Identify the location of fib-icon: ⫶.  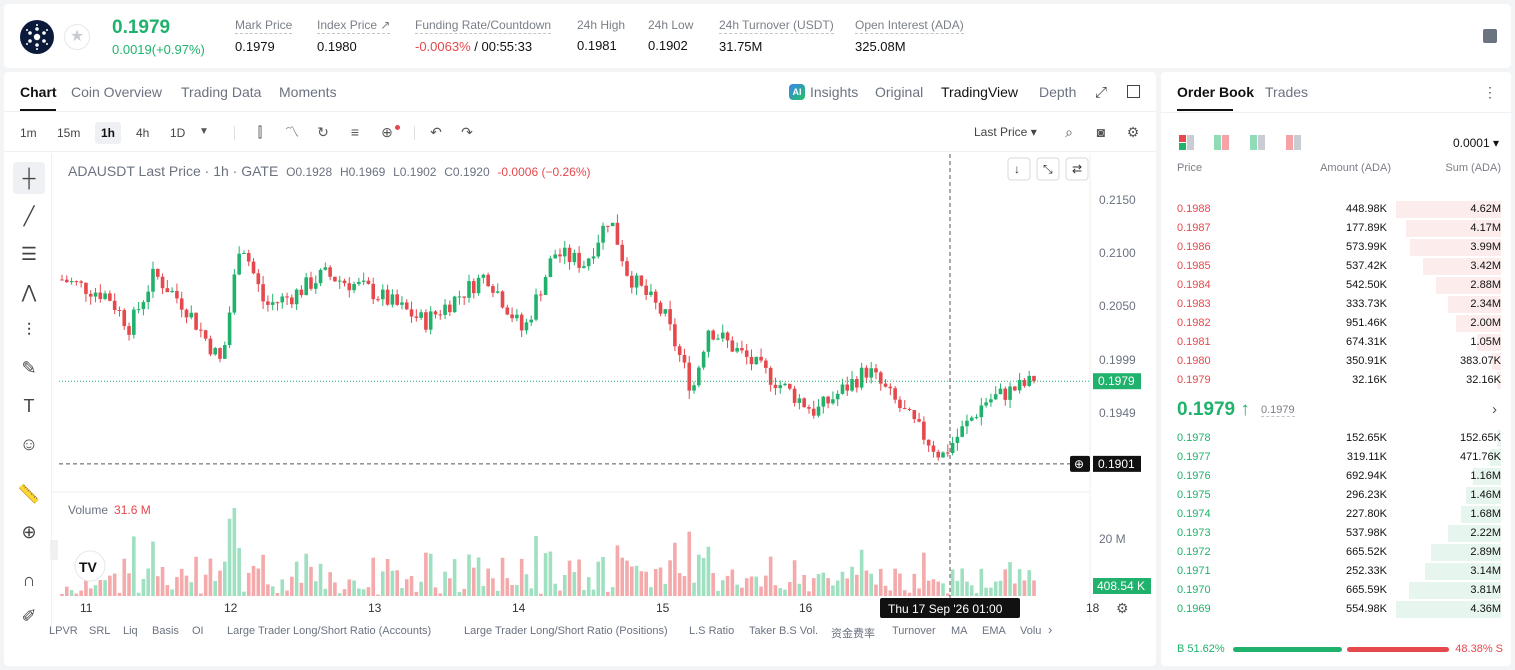
(29, 330).